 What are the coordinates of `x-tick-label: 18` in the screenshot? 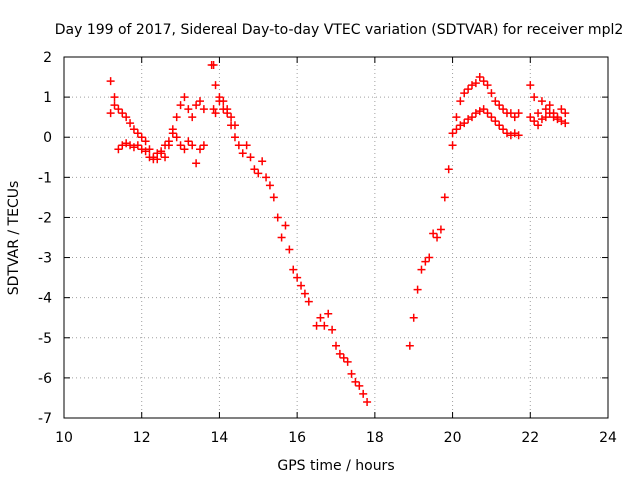 It's located at (375, 438).